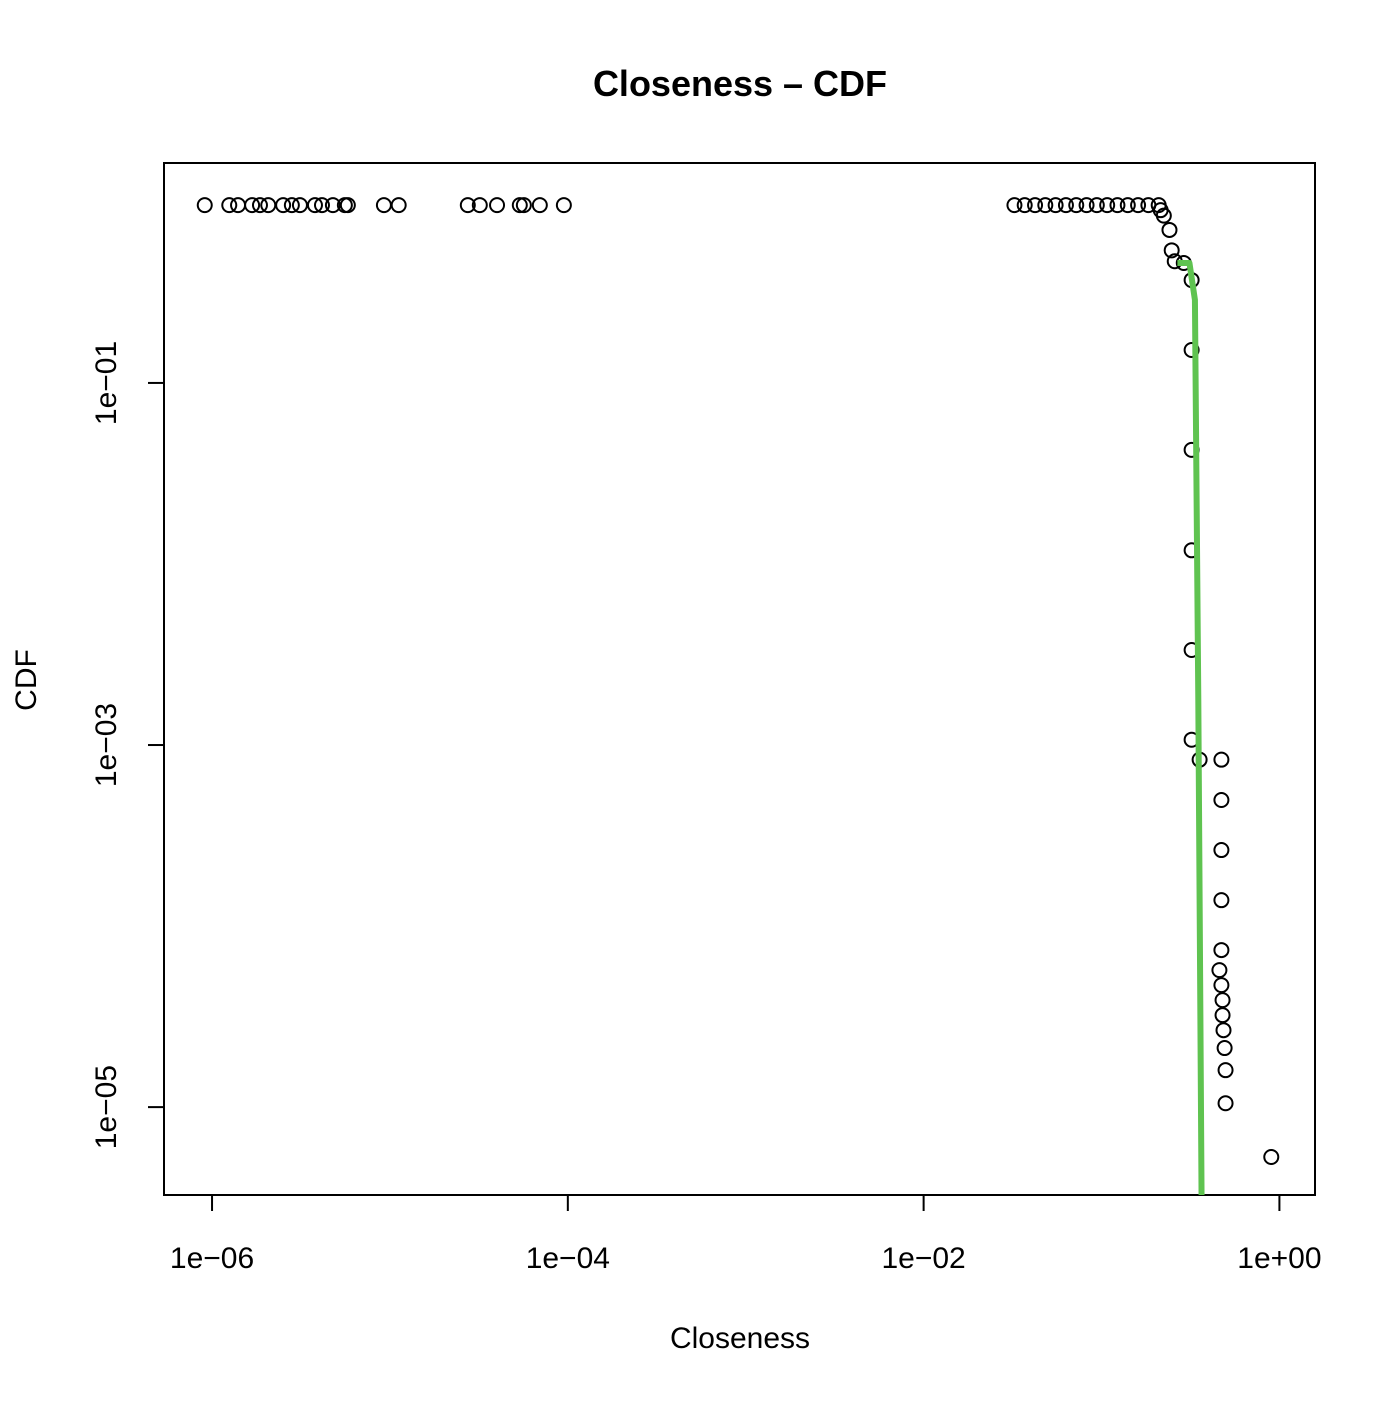 This screenshot has width=1400, height=1405. I want to click on x-tick-label: 1e+00, so click(1279, 1258).